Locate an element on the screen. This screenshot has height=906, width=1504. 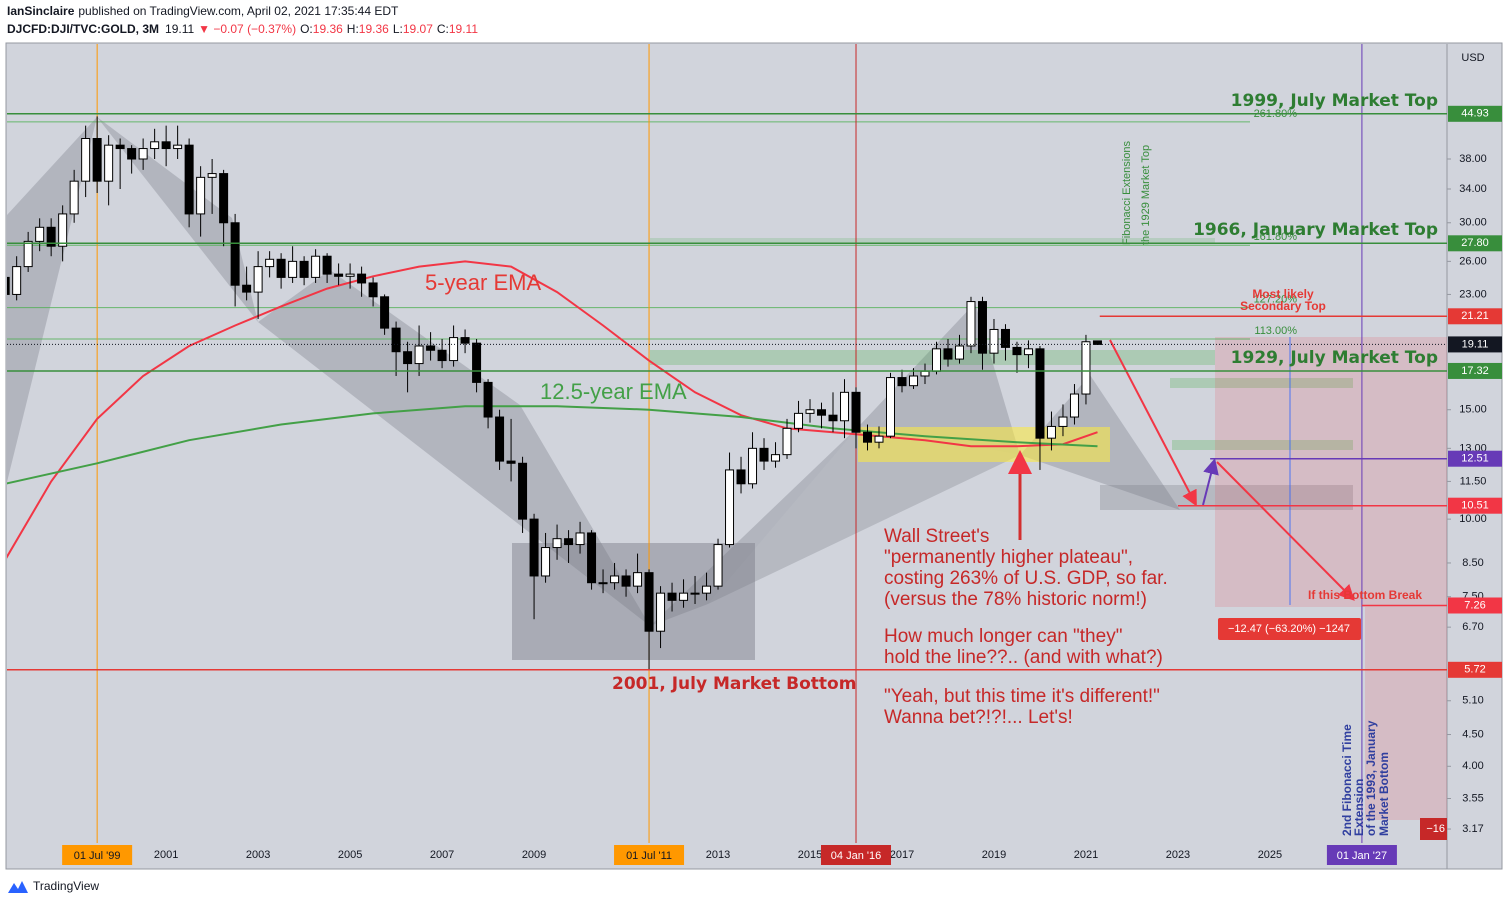
ema-line is located at coordinates (552, 445).